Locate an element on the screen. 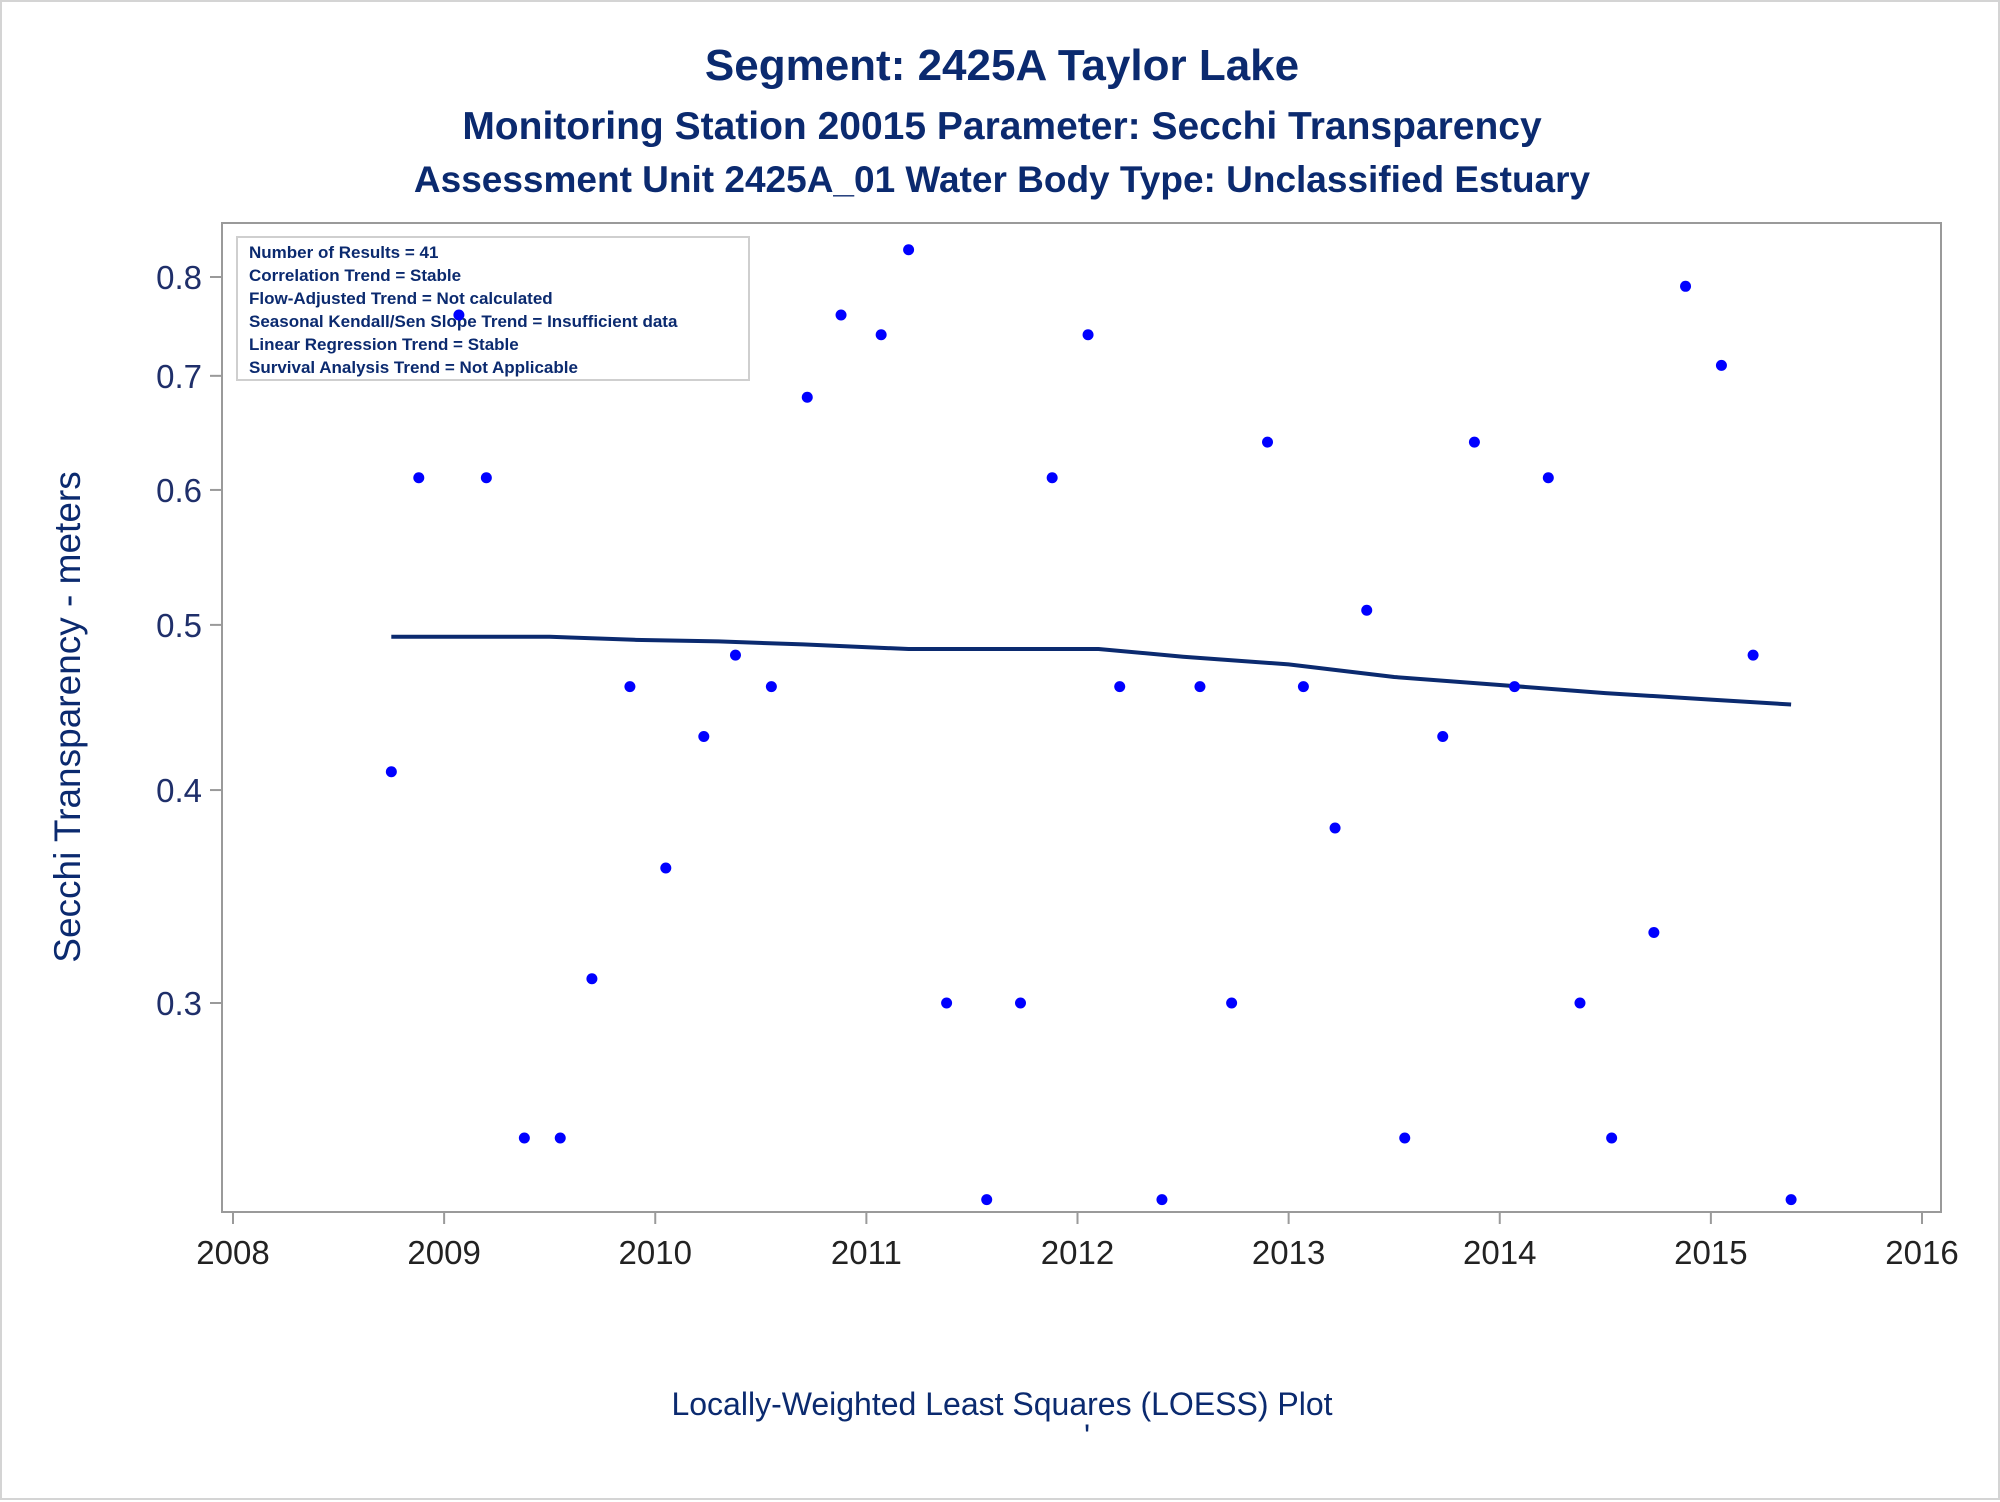 The image size is (2000, 1502). y-tick-label: 0.8 is located at coordinates (179, 277).